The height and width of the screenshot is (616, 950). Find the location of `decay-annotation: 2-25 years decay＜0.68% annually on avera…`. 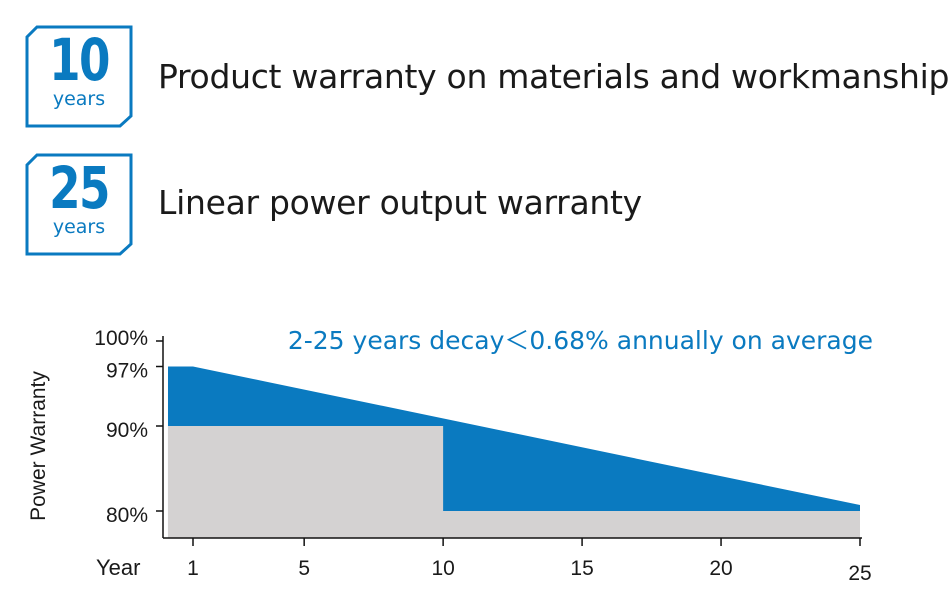

decay-annotation: 2-25 years decay＜0.68% annually on avera… is located at coordinates (580, 340).